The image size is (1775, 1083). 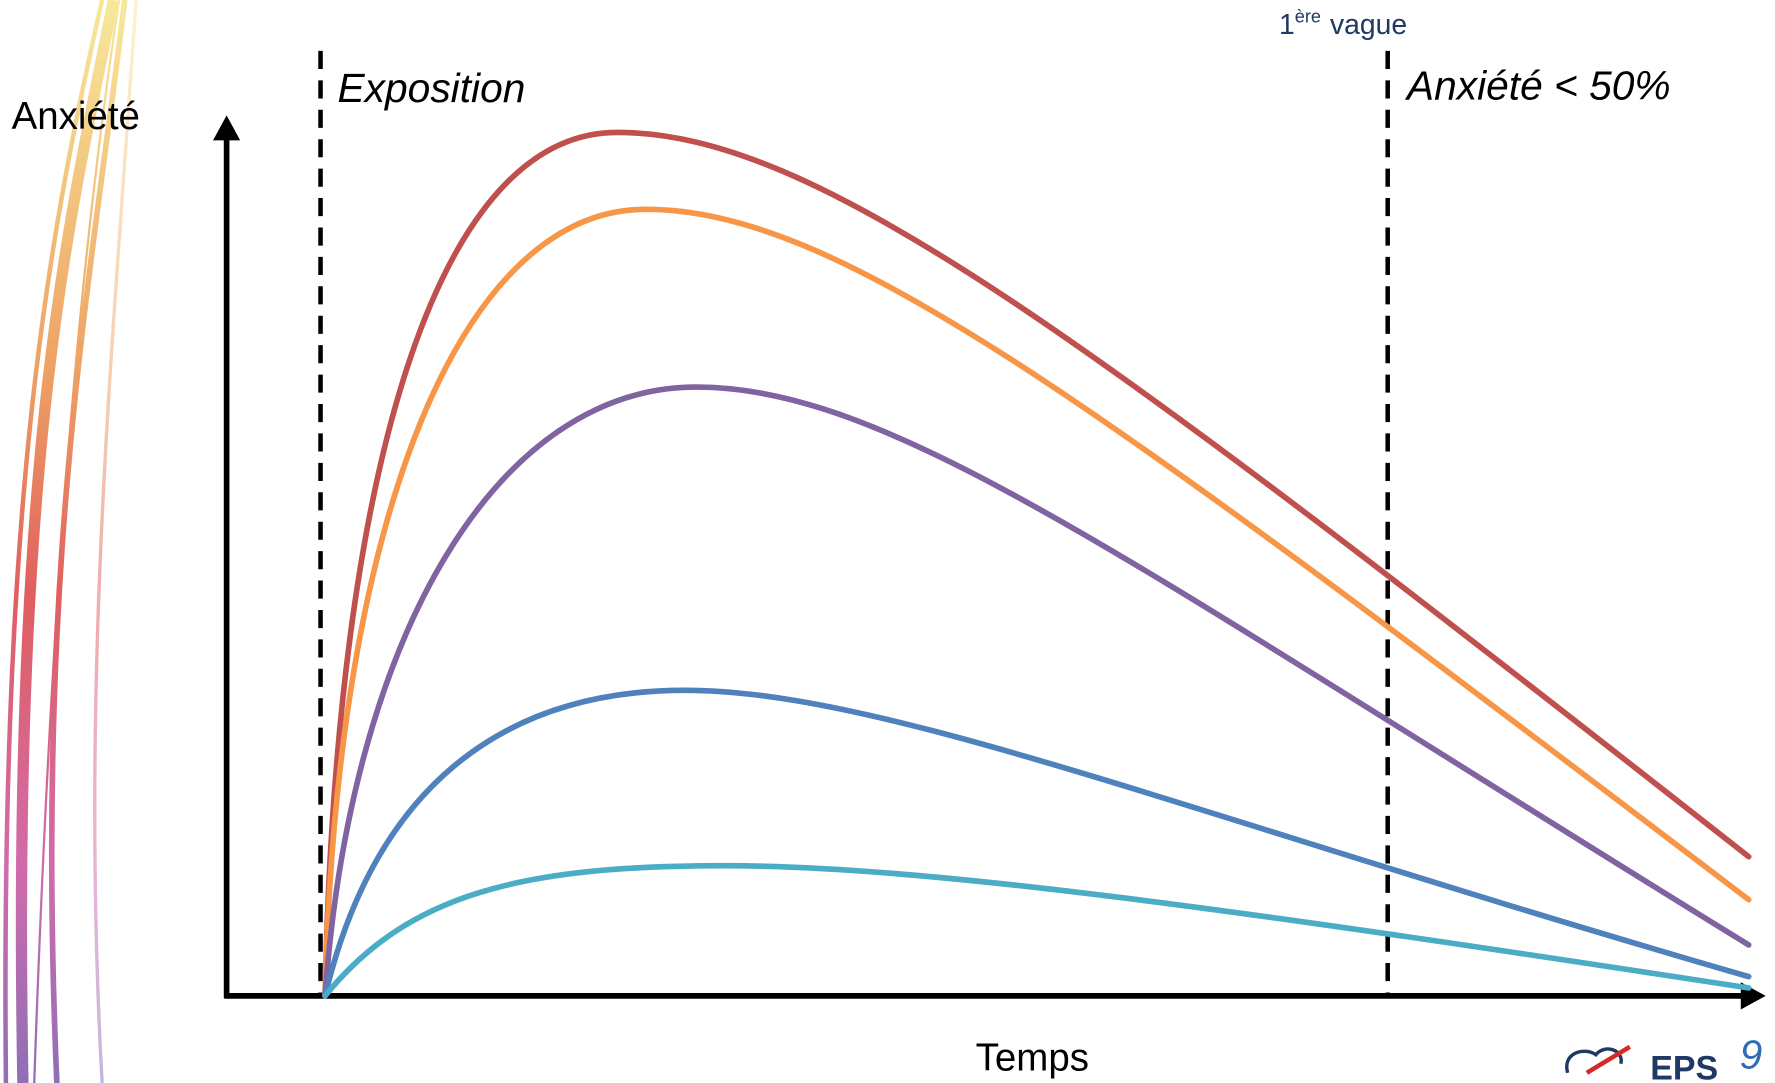 I want to click on logo-number: 9, so click(x=1751, y=1054).